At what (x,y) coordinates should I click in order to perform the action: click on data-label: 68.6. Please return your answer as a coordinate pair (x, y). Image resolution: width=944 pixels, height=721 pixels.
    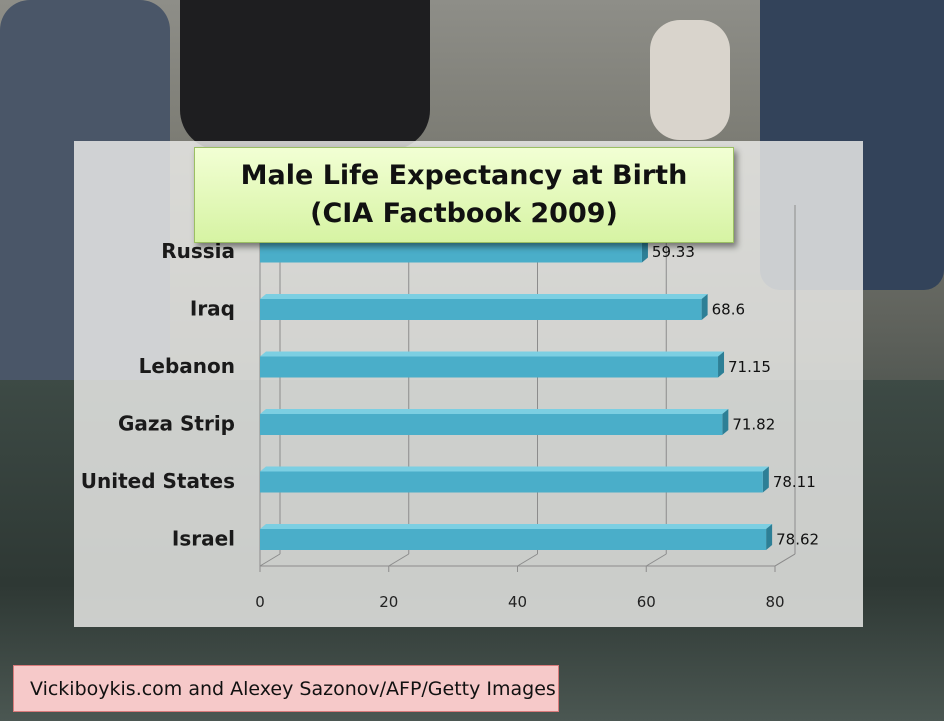
    Looking at the image, I should click on (728, 310).